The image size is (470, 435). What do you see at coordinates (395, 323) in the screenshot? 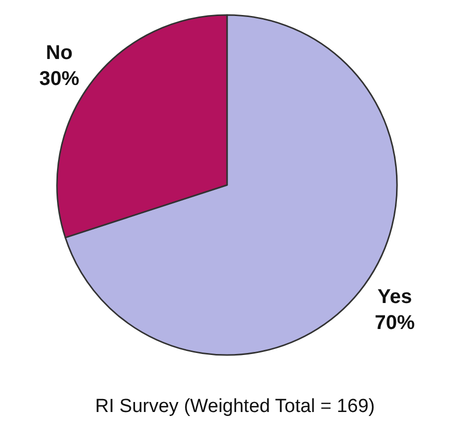
I see `data-label: 70%` at bounding box center [395, 323].